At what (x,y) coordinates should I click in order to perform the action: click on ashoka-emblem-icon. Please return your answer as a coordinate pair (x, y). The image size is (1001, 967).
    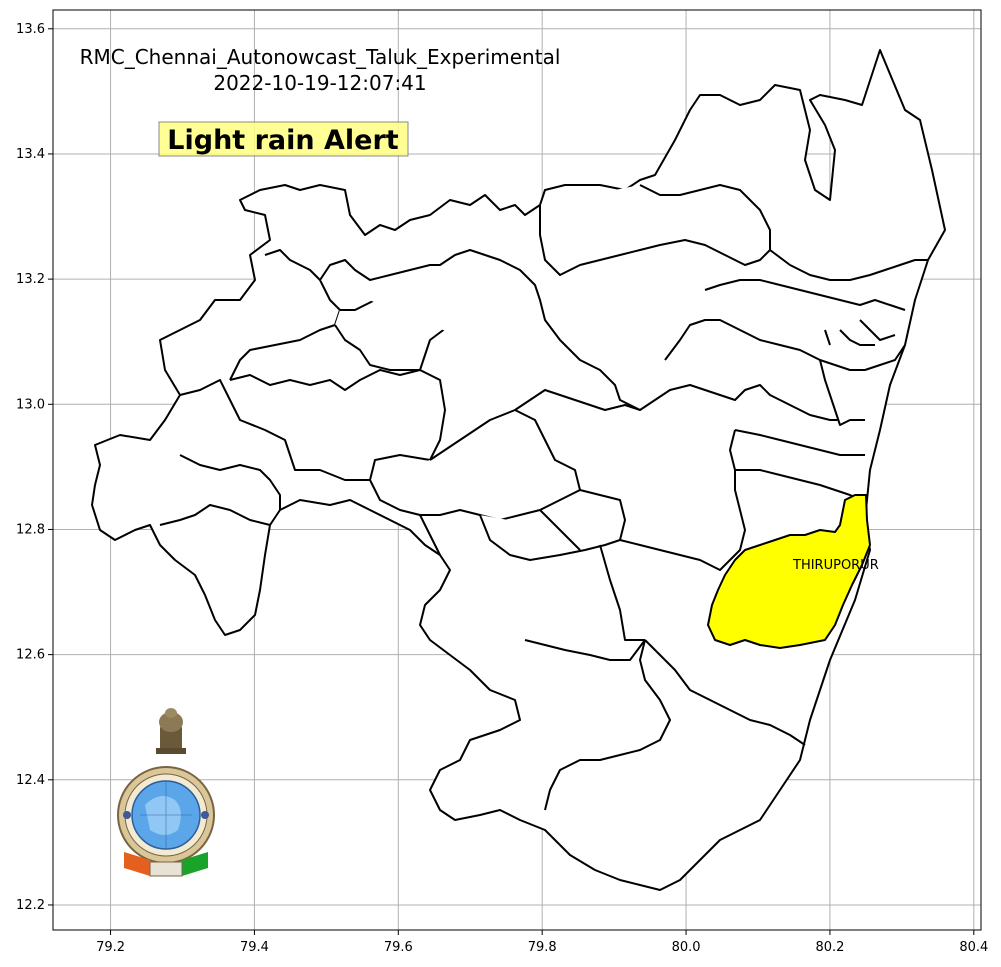
    Looking at the image, I should click on (171, 731).